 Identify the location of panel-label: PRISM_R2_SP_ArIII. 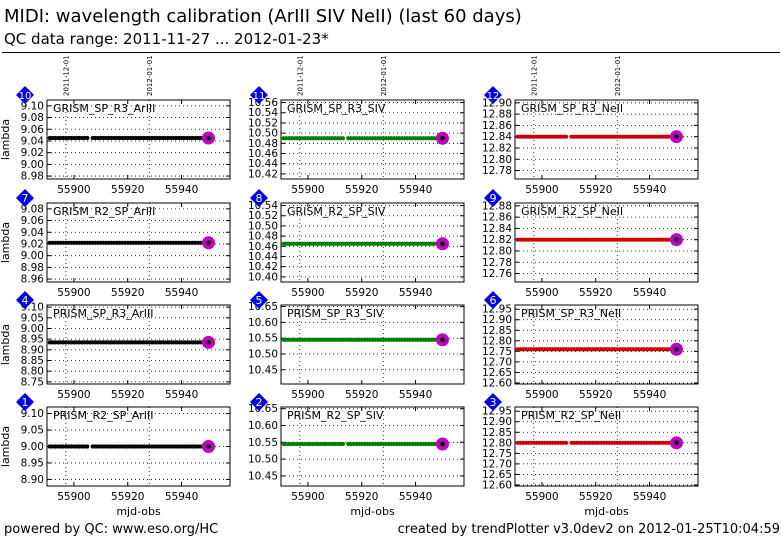
(103, 415).